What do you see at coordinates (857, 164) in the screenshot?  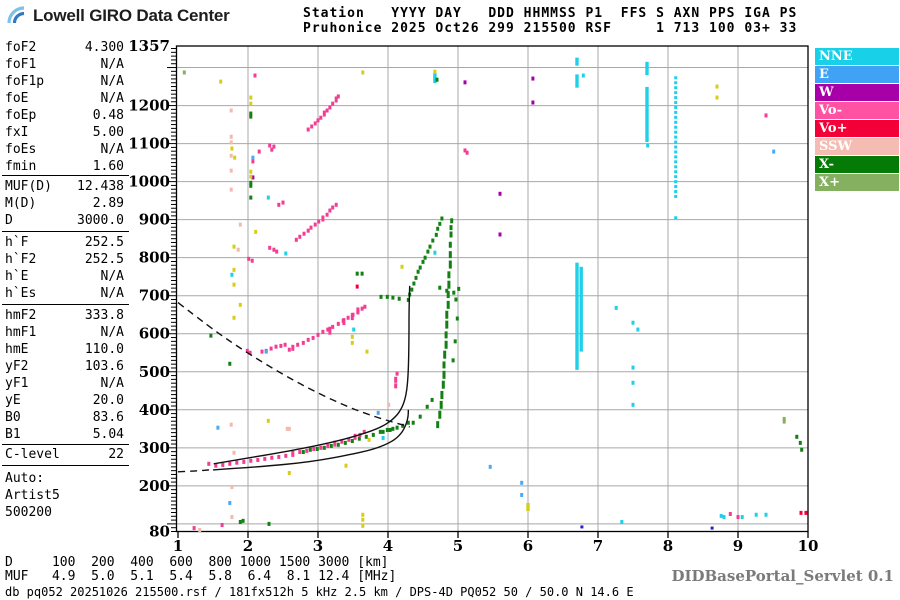 I see `legend-item-x: X-` at bounding box center [857, 164].